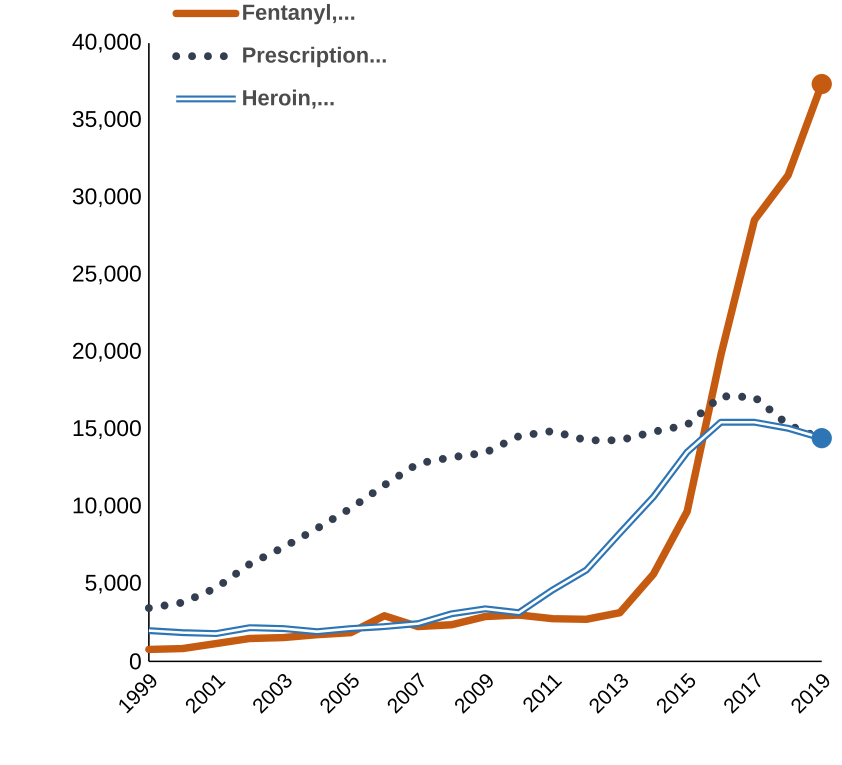  I want to click on y-tick-label: 20,000, so click(107, 352).